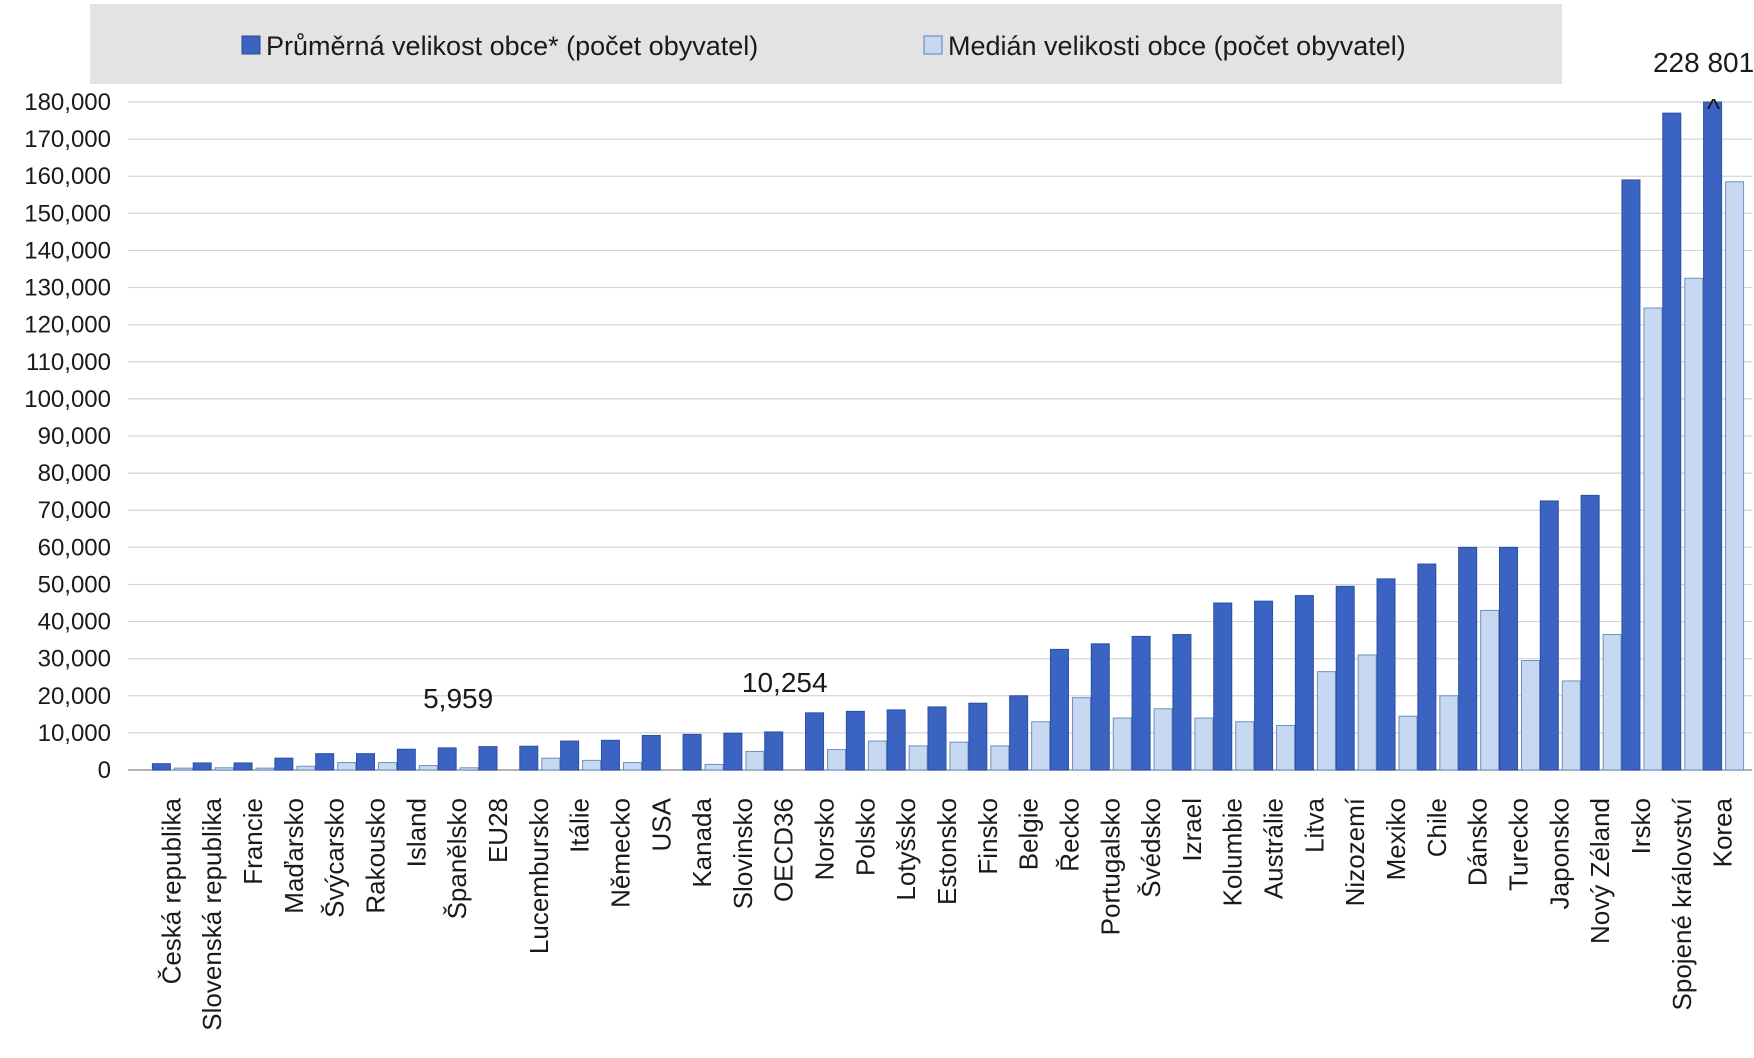 Image resolution: width=1754 pixels, height=1058 pixels. What do you see at coordinates (1571, 725) in the screenshot?
I see `bar-median-japonsko` at bounding box center [1571, 725].